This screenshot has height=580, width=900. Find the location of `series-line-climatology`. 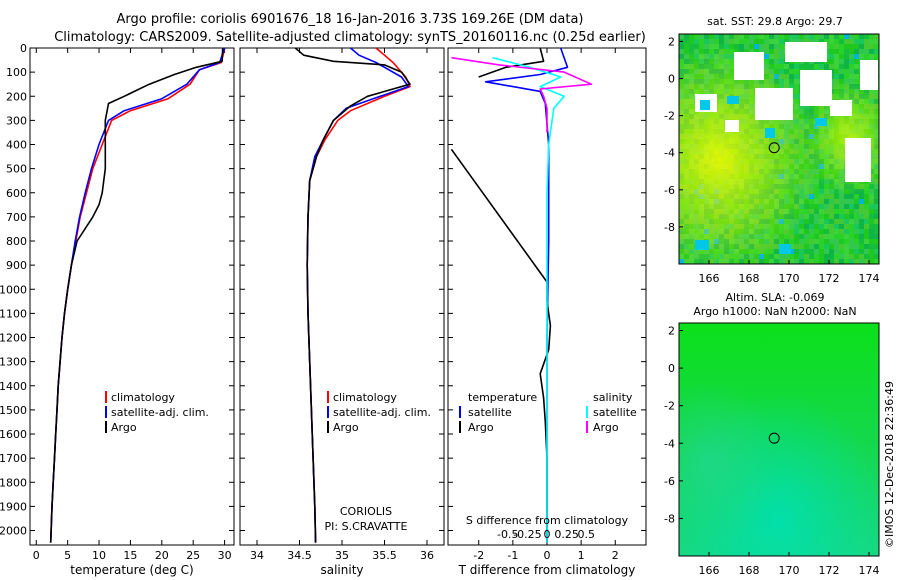

series-line-climatology is located at coordinates (358, 295).